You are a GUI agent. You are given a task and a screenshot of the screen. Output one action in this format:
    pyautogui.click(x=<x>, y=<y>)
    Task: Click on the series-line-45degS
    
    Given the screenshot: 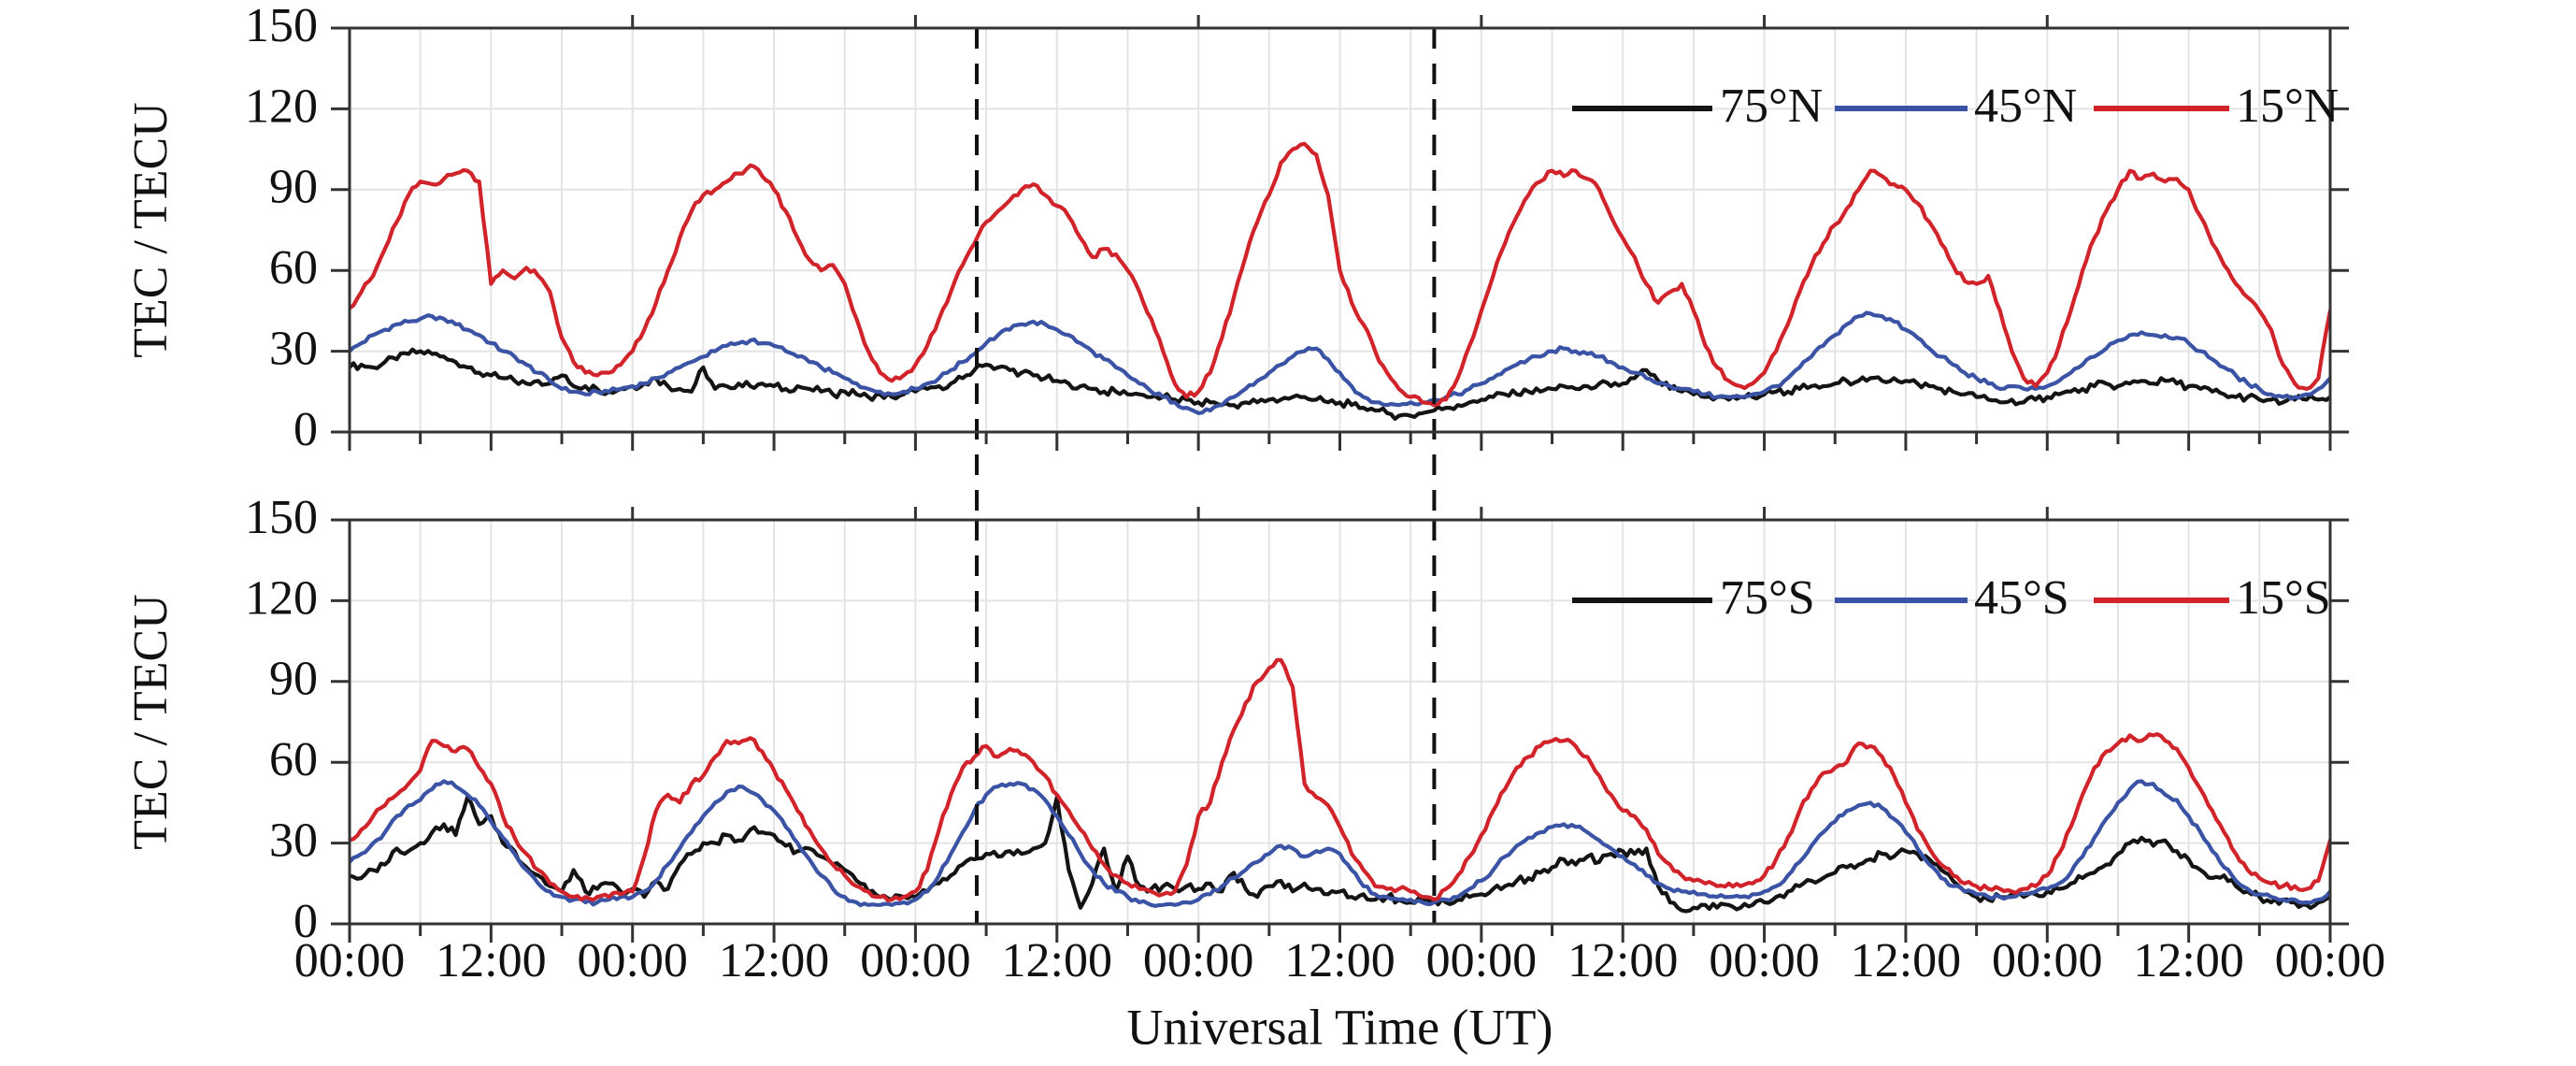 What is the action you would take?
    pyautogui.click(x=1340, y=843)
    